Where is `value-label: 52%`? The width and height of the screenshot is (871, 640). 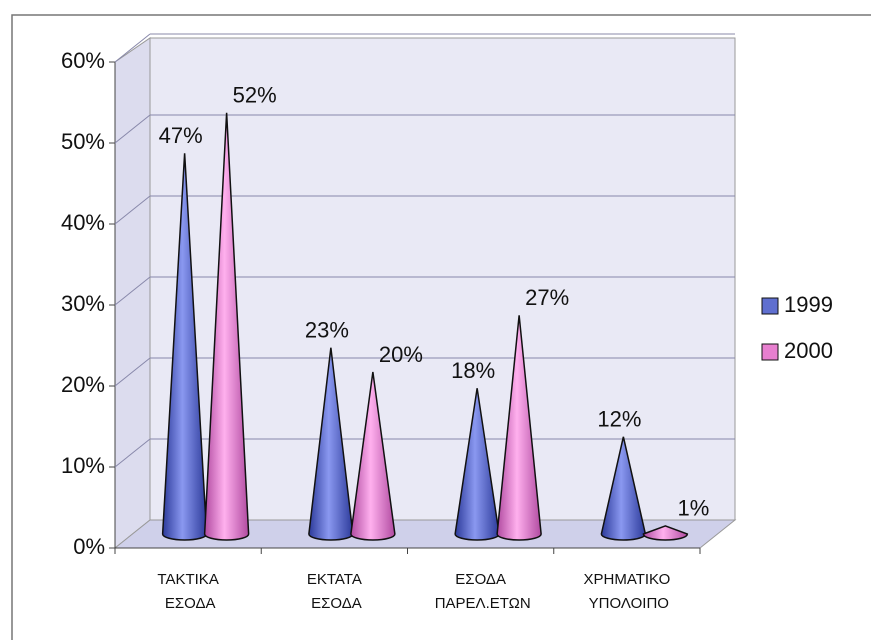
value-label: 52% is located at coordinates (255, 95).